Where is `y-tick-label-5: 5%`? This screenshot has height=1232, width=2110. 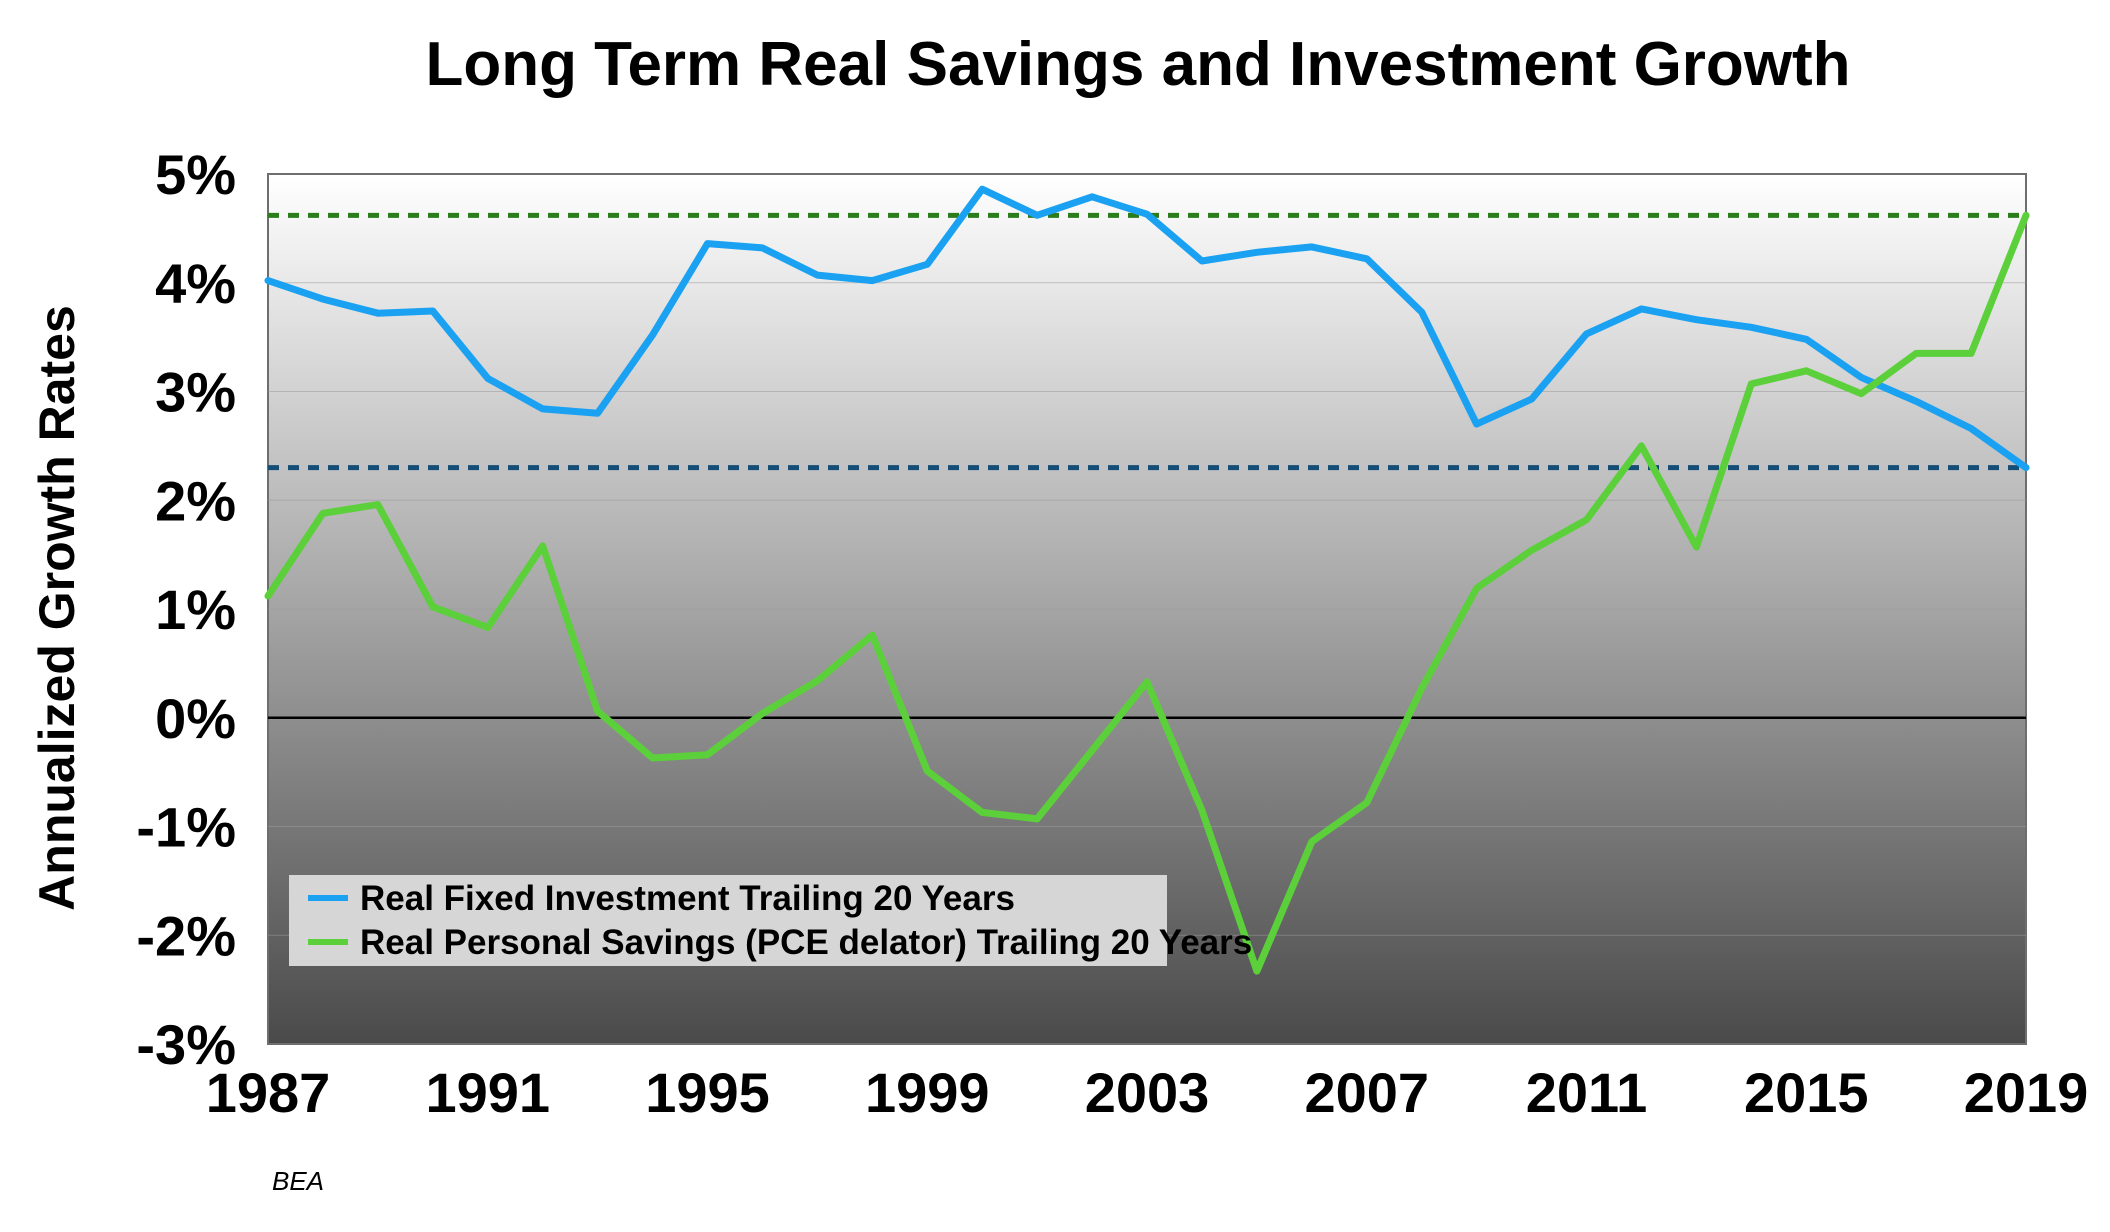 y-tick-label-5: 5% is located at coordinates (195, 174).